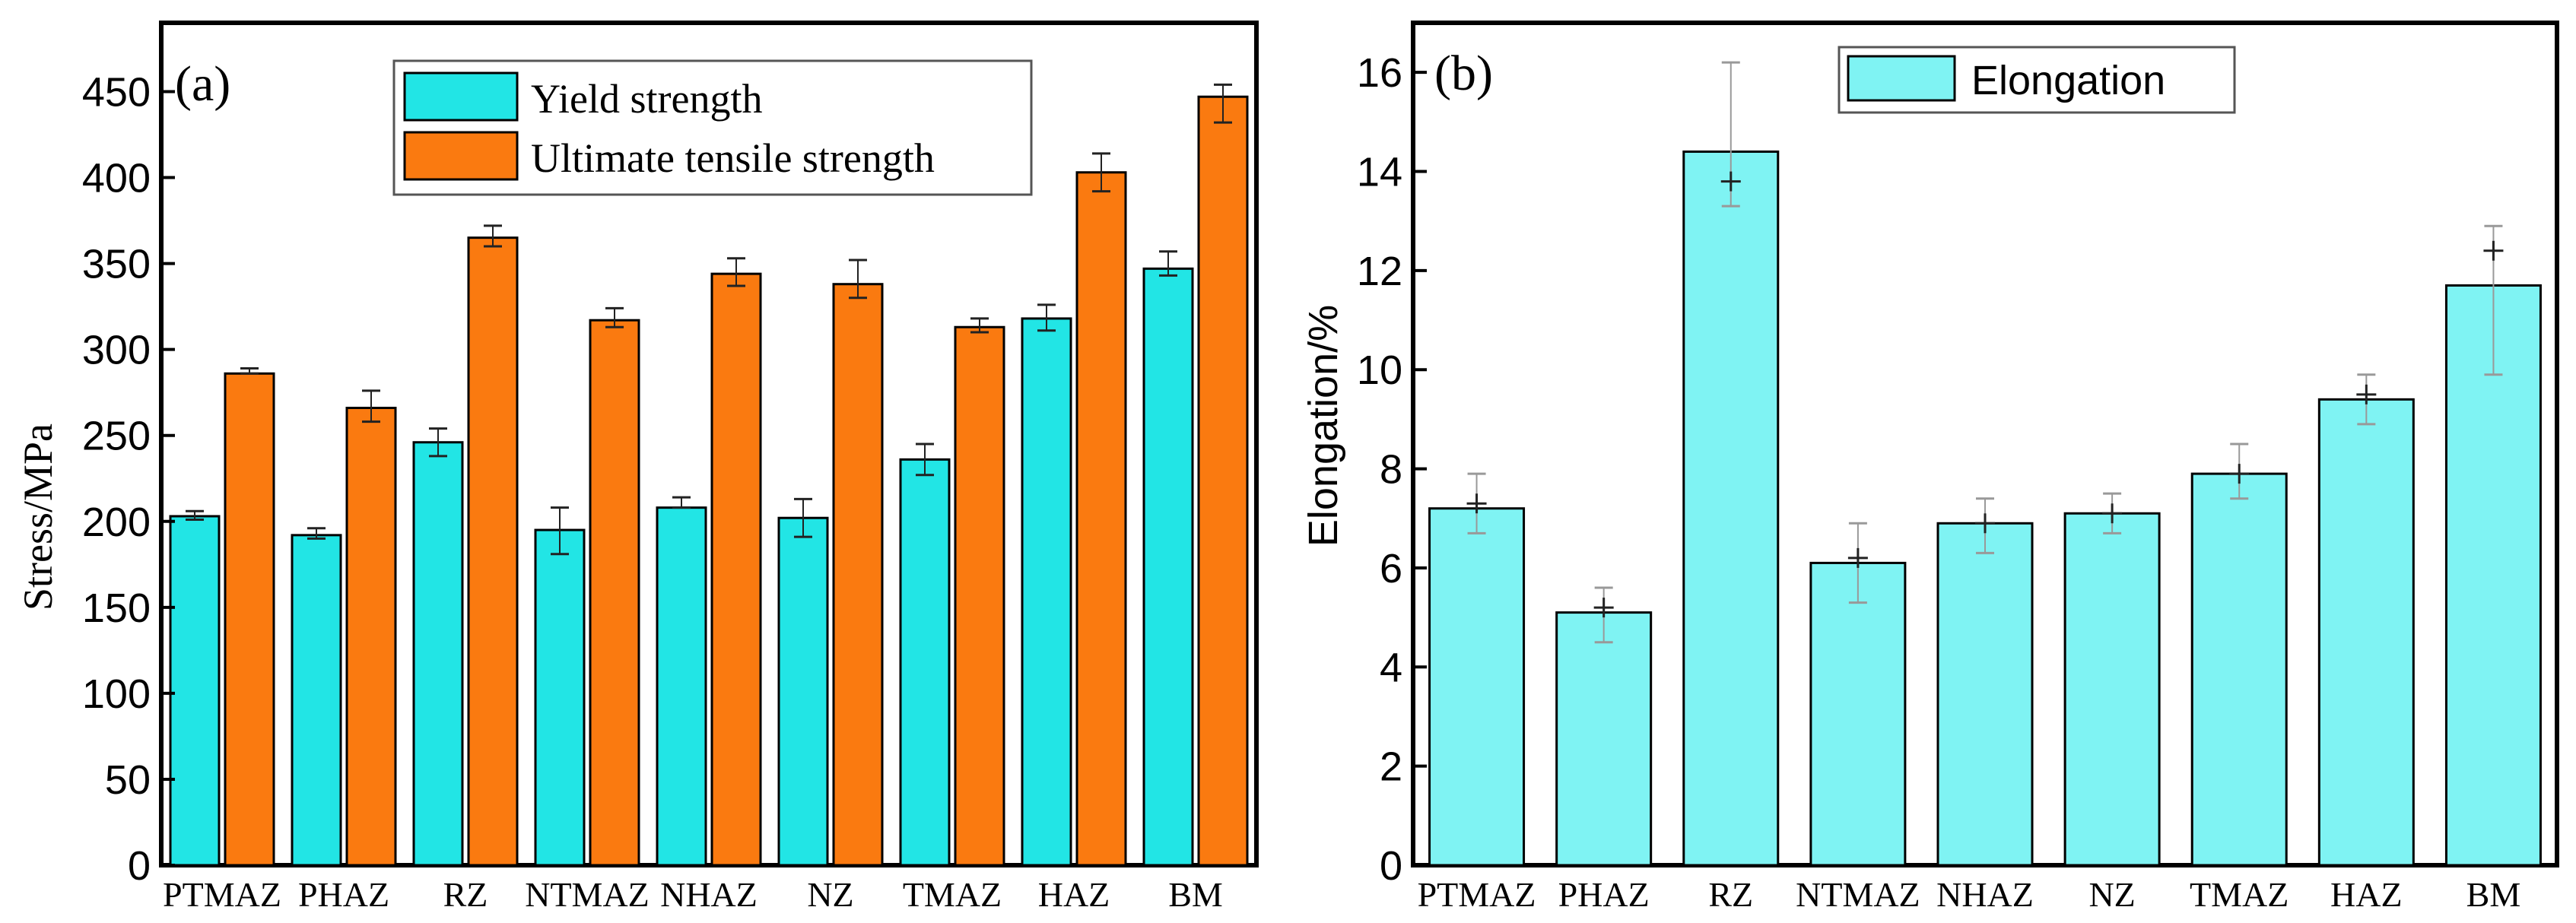 This screenshot has width=2576, height=923. I want to click on panel-a-y-tick-label: 250, so click(116, 436).